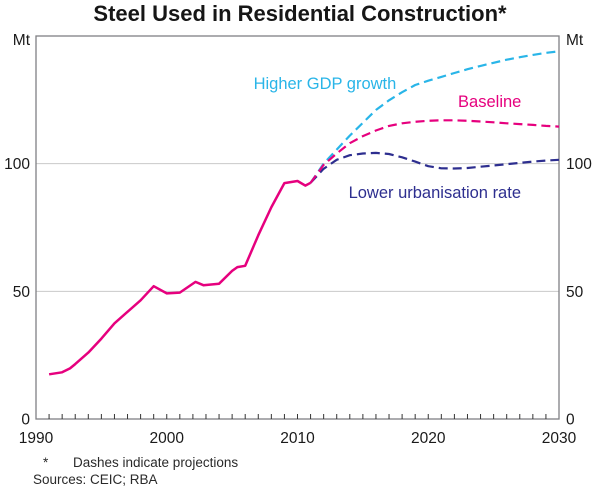 The image size is (600, 493). What do you see at coordinates (428, 438) in the screenshot?
I see `x-axis-label-2020: 2020` at bounding box center [428, 438].